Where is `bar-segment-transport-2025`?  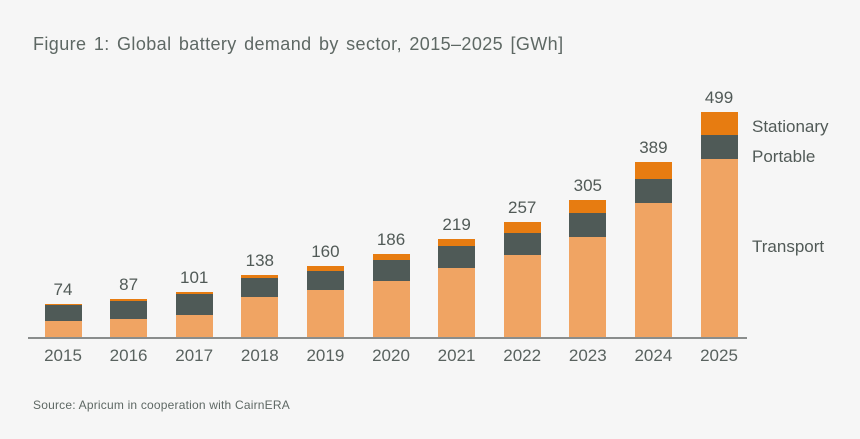 bar-segment-transport-2025 is located at coordinates (719, 248).